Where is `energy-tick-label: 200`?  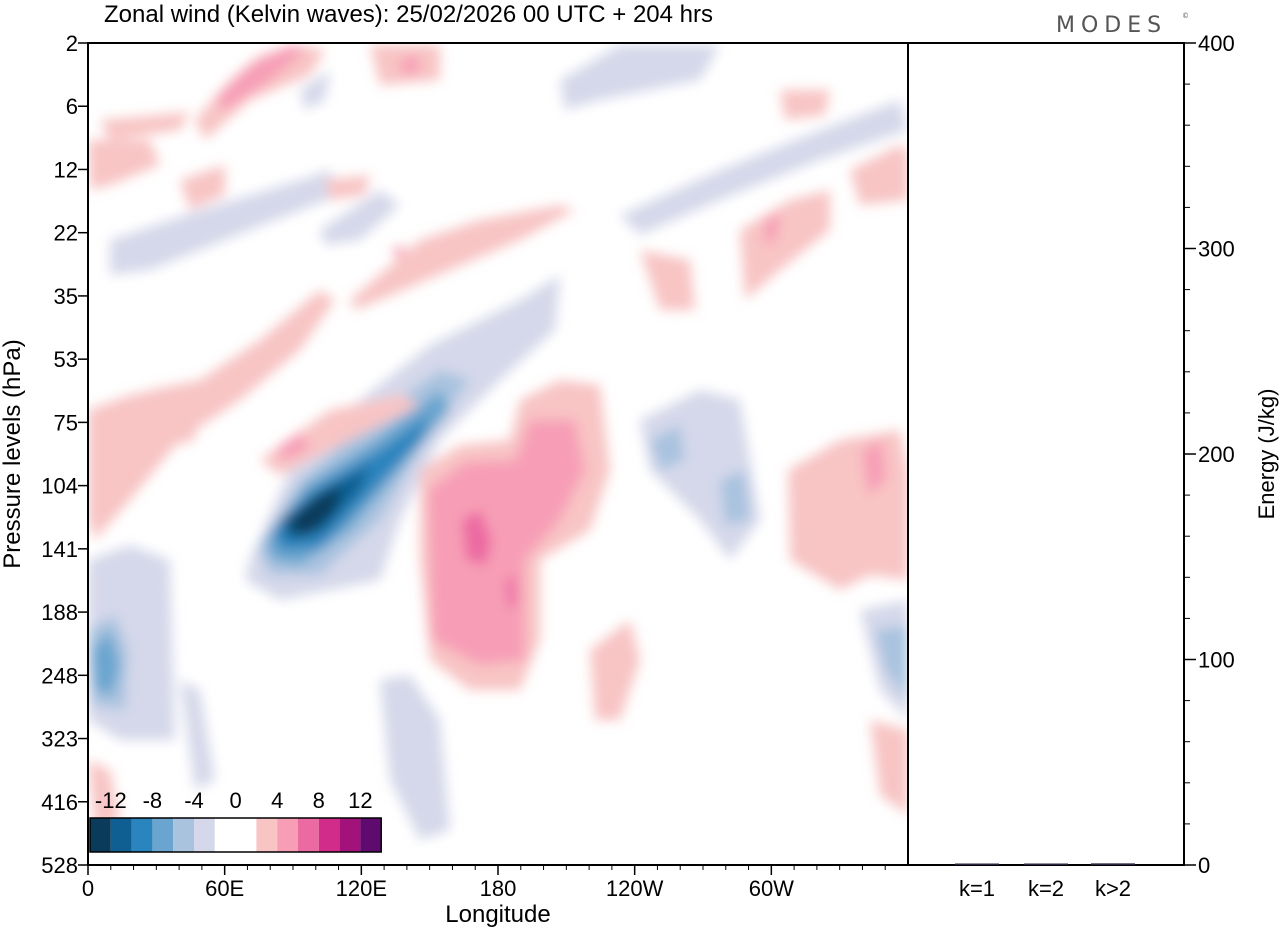
energy-tick-label: 200 is located at coordinates (1216, 454).